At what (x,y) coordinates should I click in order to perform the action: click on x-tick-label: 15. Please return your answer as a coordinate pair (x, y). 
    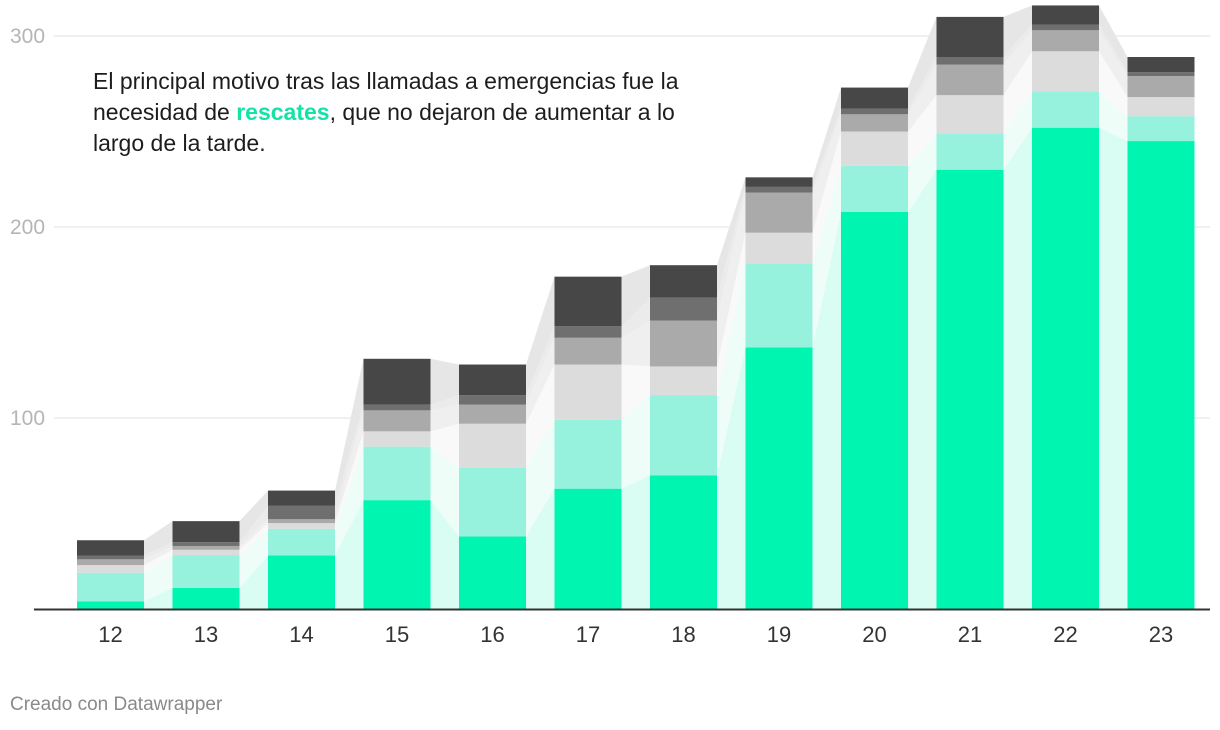
    Looking at the image, I should click on (397, 634).